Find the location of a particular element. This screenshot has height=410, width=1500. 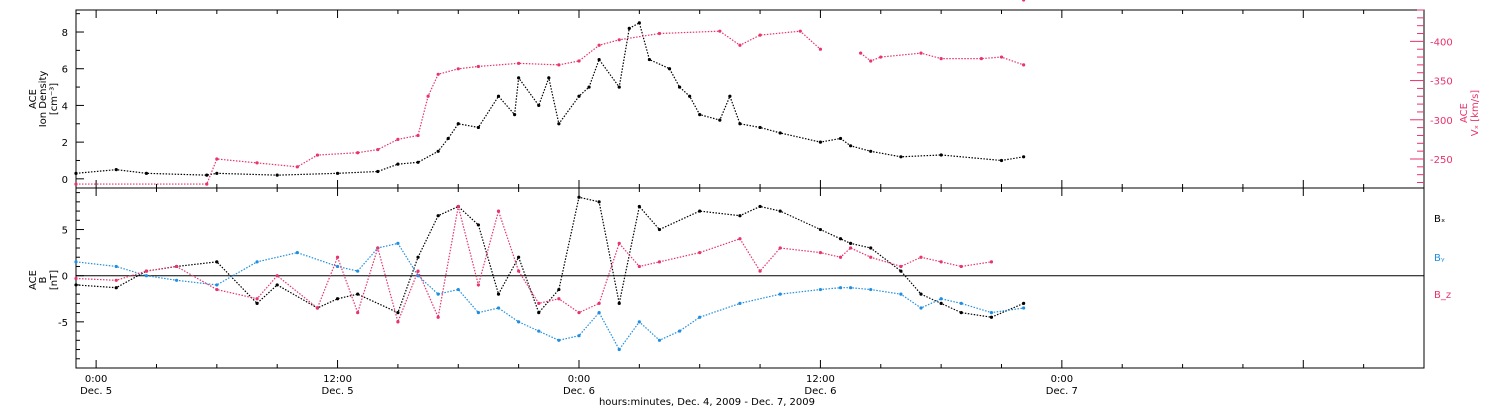

x-tick-time: 0:00 is located at coordinates (1062, 379).